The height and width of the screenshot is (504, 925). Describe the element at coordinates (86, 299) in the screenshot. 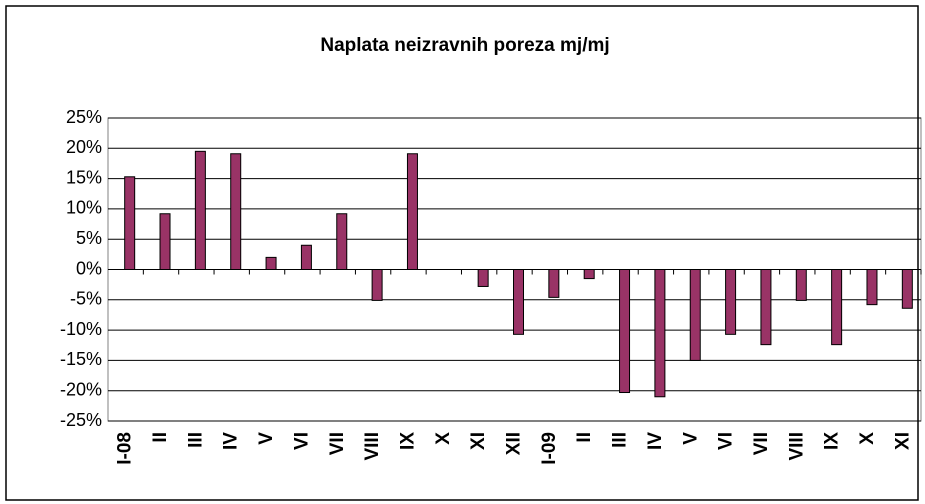

I see `y-tick-label: -5%` at that location.